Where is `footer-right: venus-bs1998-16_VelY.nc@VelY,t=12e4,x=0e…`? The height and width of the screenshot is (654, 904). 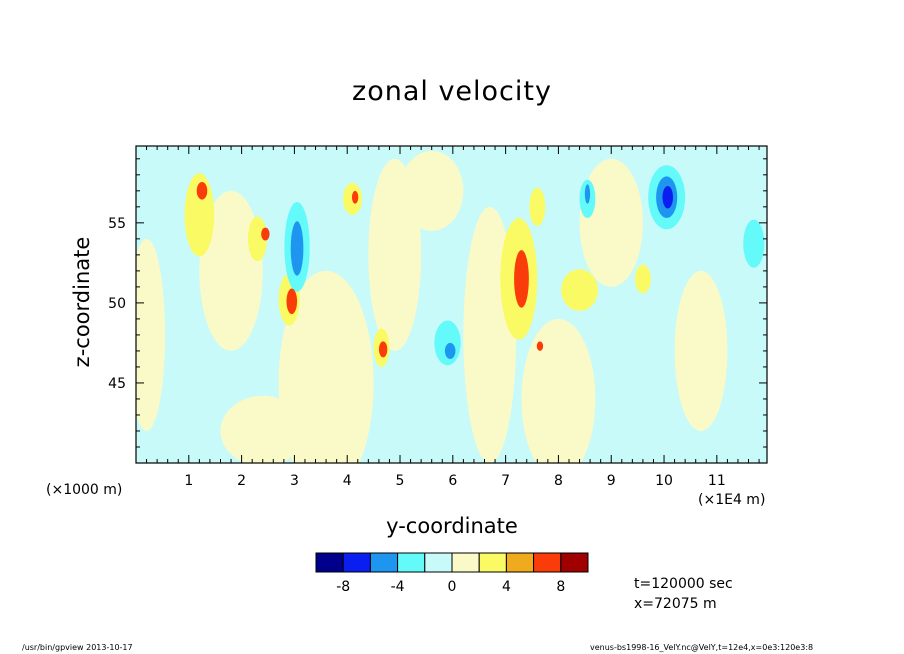 footer-right: venus-bs1998-16_VelY.nc@VelY,t=12e4,x=0e… is located at coordinates (702, 647).